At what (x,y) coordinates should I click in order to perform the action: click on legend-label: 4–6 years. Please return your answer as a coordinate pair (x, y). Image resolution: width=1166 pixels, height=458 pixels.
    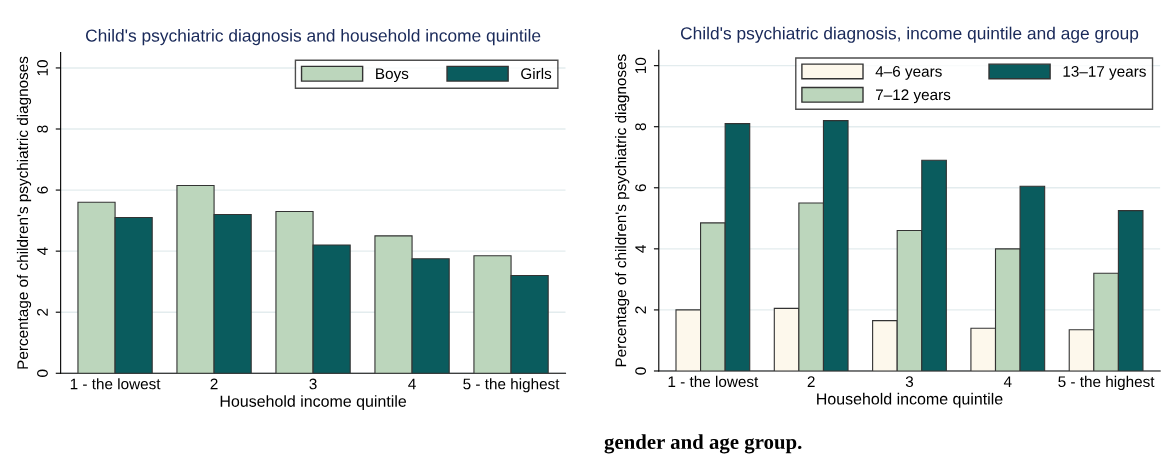
    Looking at the image, I should click on (908, 72).